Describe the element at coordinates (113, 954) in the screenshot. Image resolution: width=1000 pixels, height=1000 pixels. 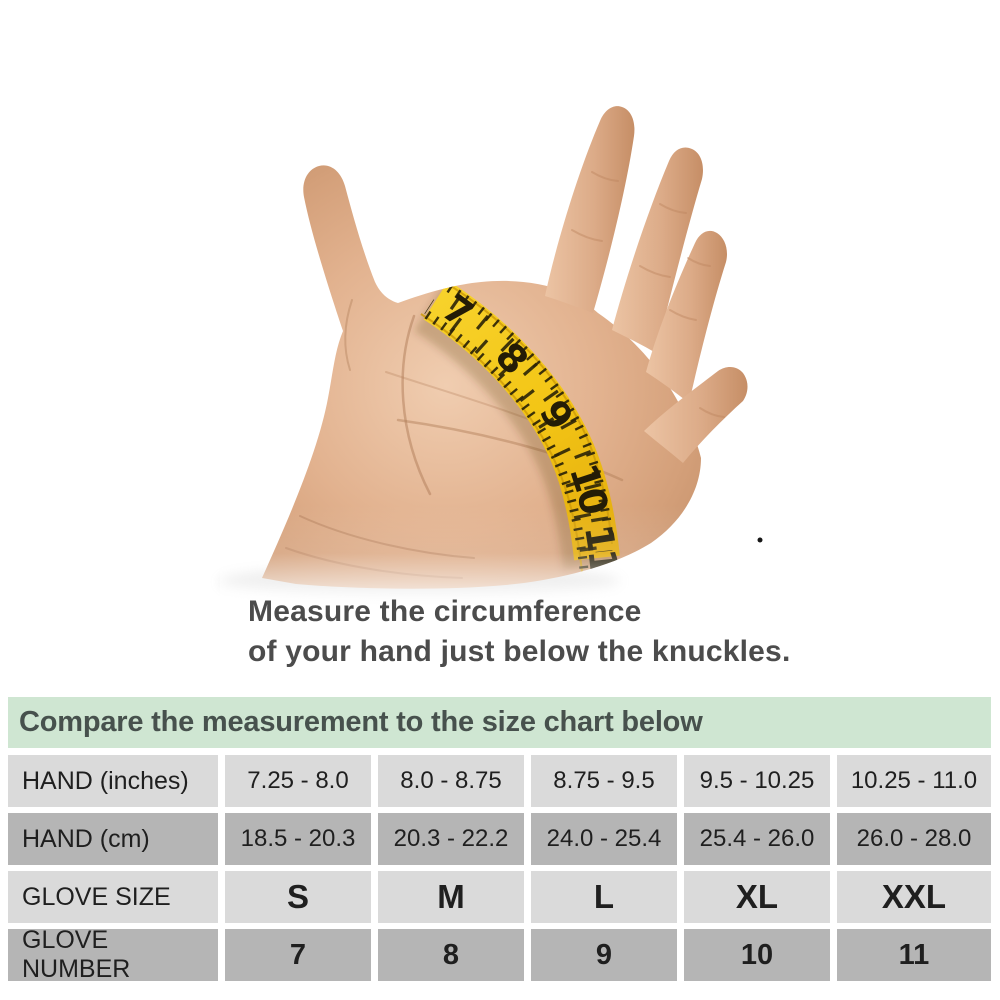
I see `row-label-glove-number: GLOVE NUMBER` at that location.